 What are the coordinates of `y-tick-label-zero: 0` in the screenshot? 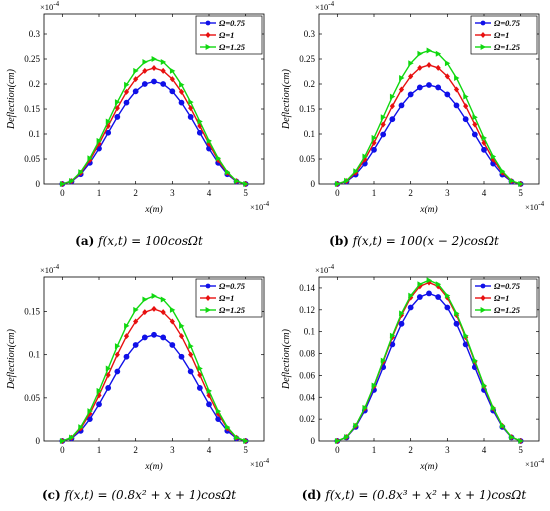 It's located at (38, 184).